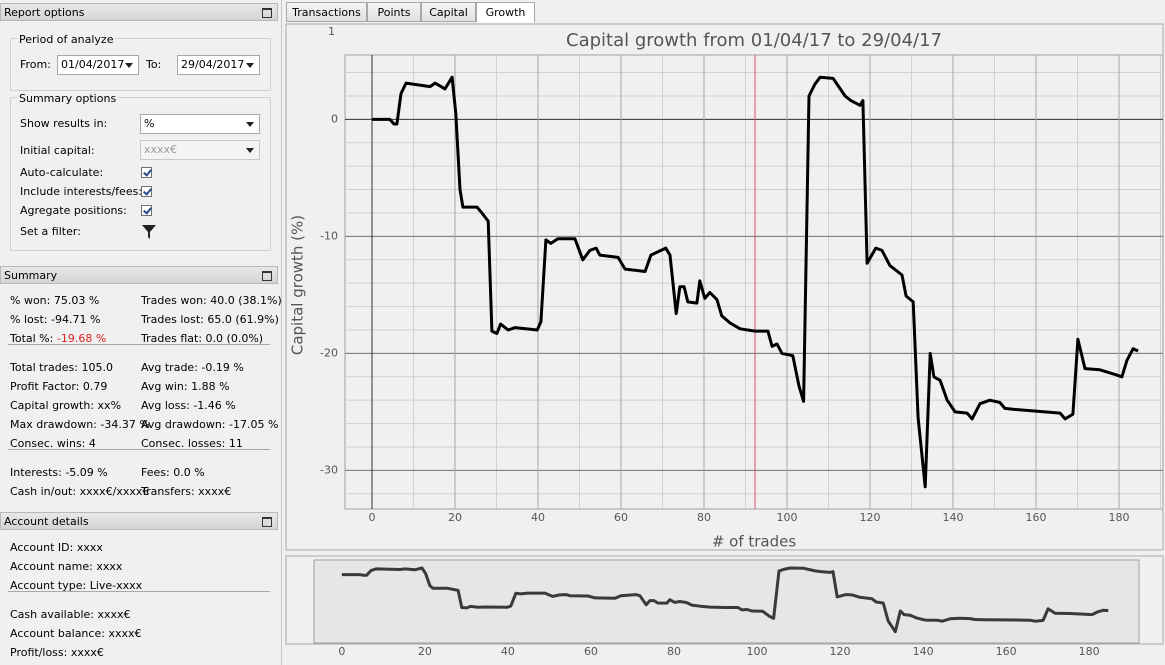 The height and width of the screenshot is (665, 1165). I want to click on info-item: Account balance: xxxx€, so click(75, 633).